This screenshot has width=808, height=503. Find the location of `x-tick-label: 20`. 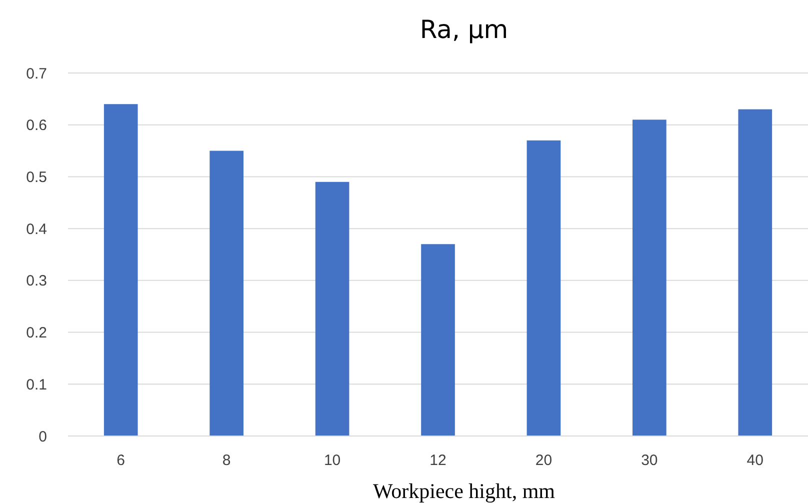

x-tick-label: 20 is located at coordinates (543, 460).